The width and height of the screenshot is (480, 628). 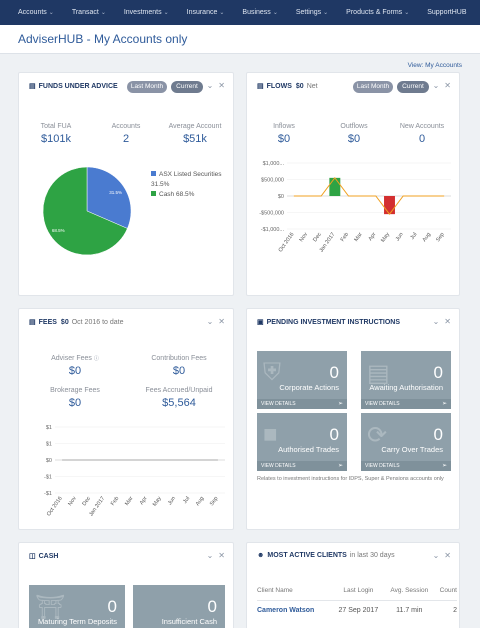 What do you see at coordinates (88, 12) in the screenshot?
I see `nav-transact: Transact ⌄` at bounding box center [88, 12].